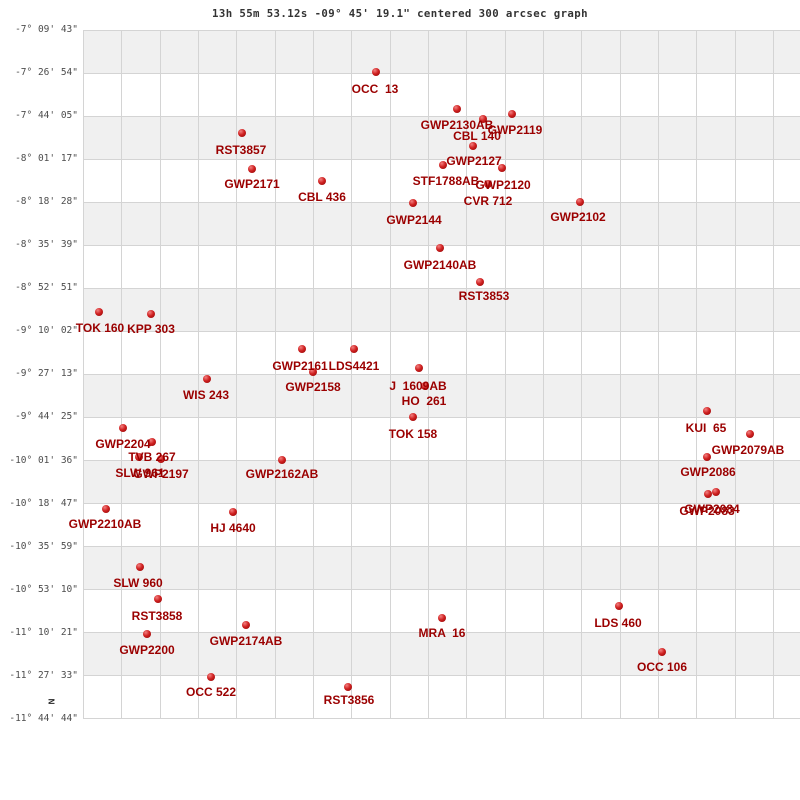  What do you see at coordinates (233, 528) in the screenshot?
I see `star-label: HJ 4640` at bounding box center [233, 528].